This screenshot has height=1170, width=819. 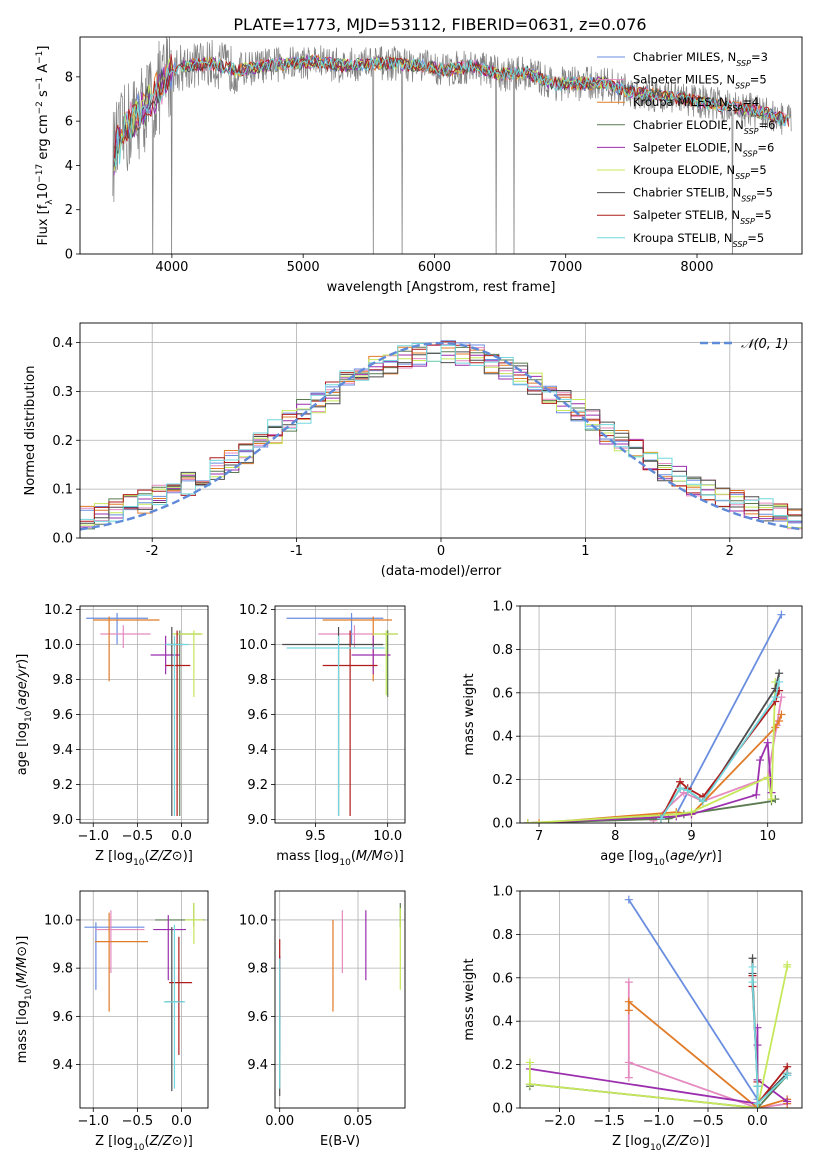 What do you see at coordinates (358, 1121) in the screenshot?
I see `x-tick-label: 0.05` at bounding box center [358, 1121].